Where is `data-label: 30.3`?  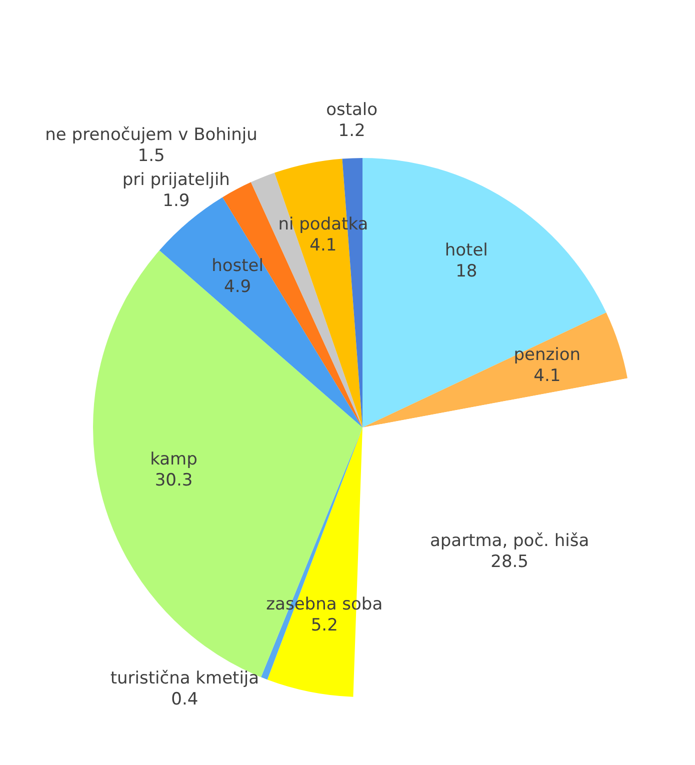
data-label: 30.3 is located at coordinates (173, 480).